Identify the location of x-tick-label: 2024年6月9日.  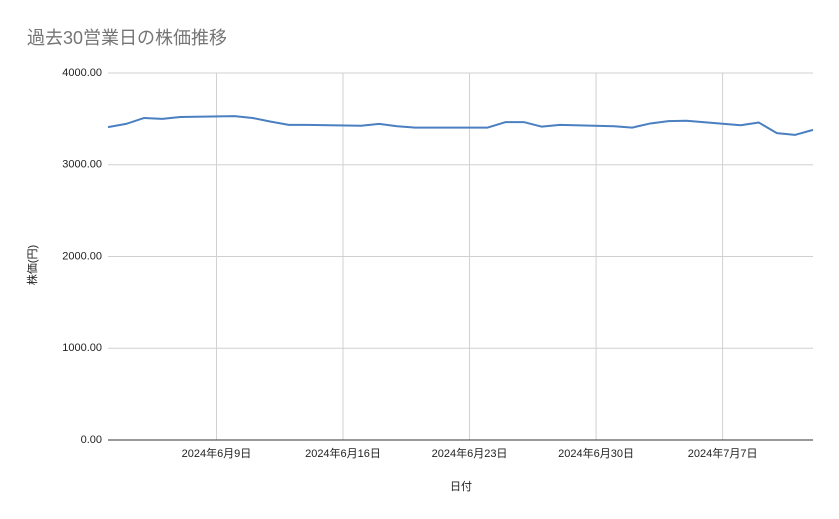
(217, 453).